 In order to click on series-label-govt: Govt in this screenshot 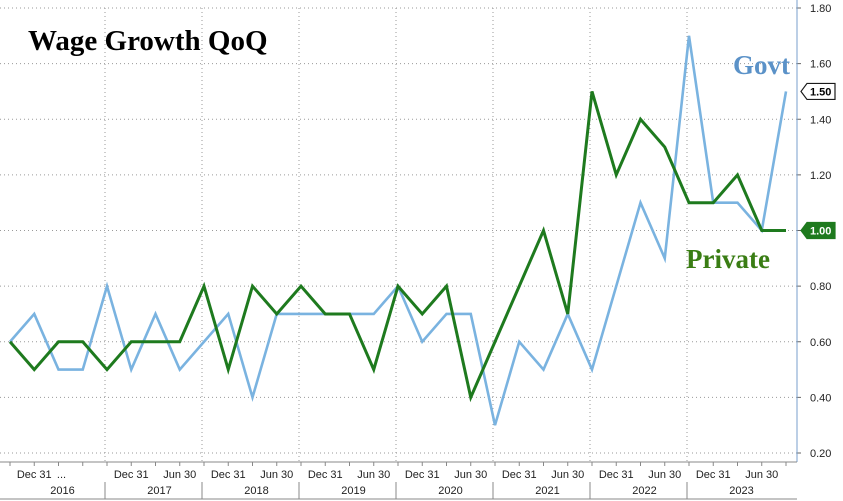, I will do `click(761, 65)`.